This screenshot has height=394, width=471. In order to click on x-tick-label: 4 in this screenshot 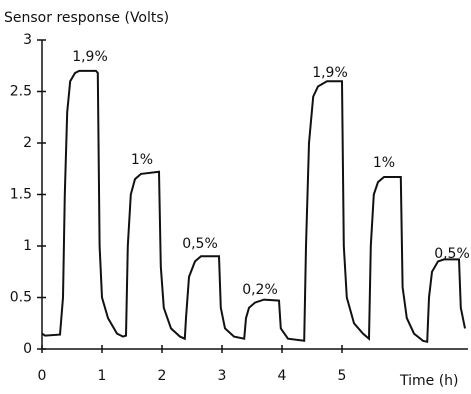, I will do `click(282, 376)`.